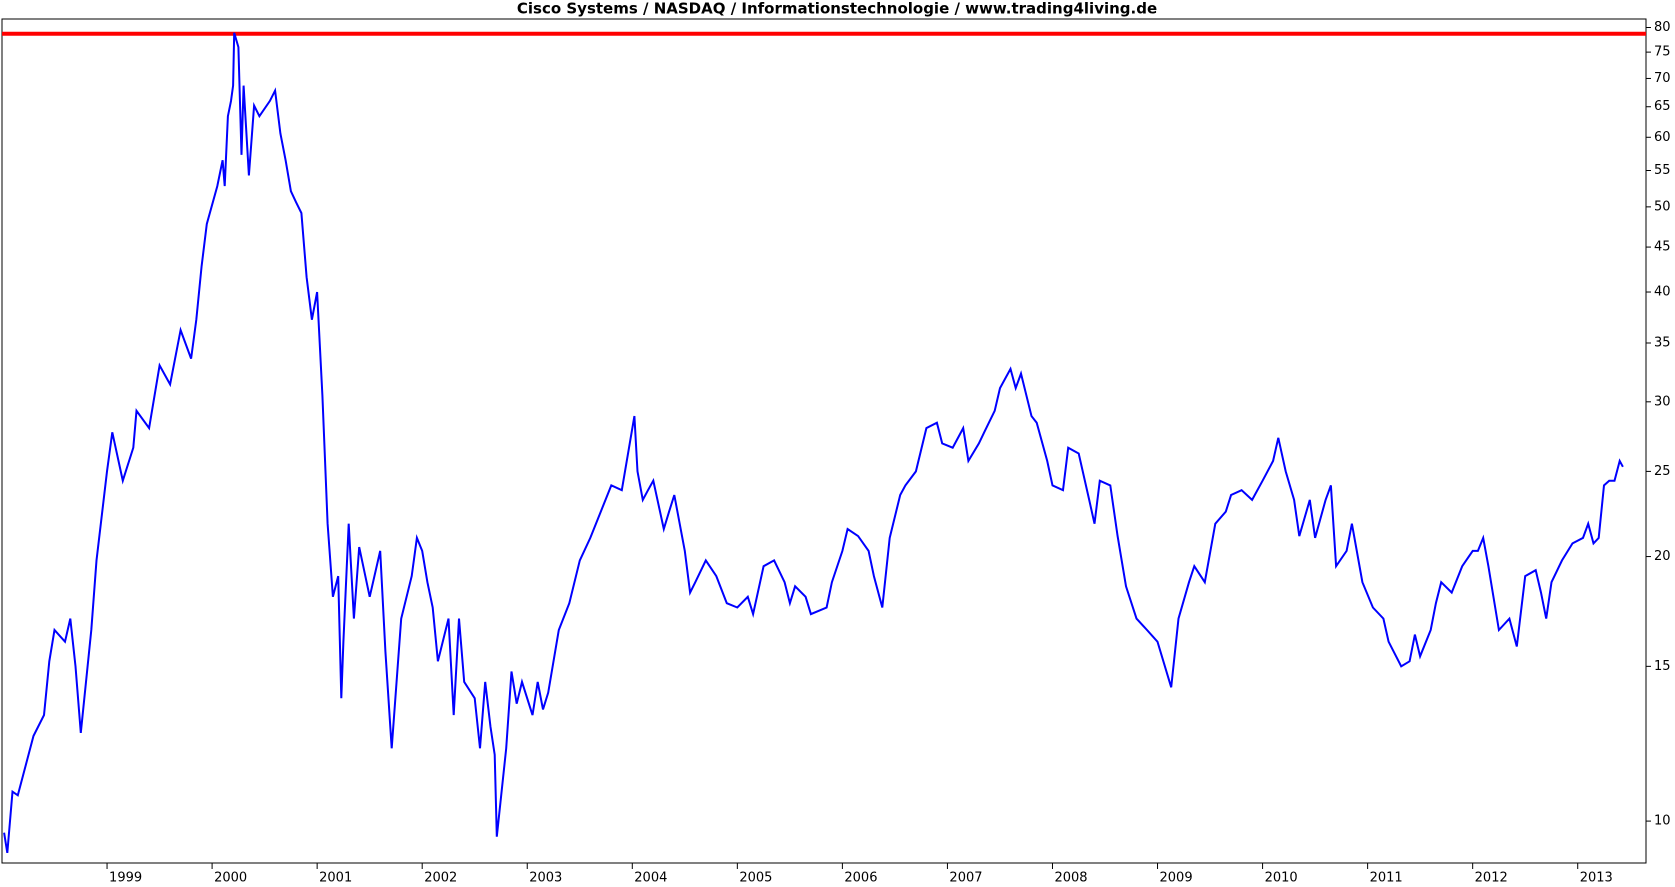 The image size is (1675, 887). What do you see at coordinates (965, 878) in the screenshot?
I see `x-tick-label: 2007` at bounding box center [965, 878].